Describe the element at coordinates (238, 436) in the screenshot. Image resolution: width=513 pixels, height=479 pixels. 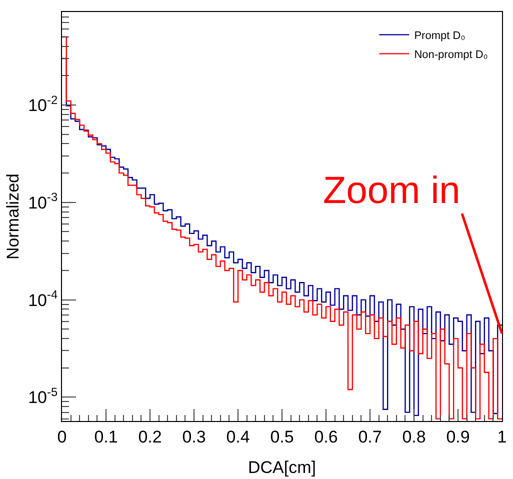
I see `x-tick-label: 0.4` at that location.